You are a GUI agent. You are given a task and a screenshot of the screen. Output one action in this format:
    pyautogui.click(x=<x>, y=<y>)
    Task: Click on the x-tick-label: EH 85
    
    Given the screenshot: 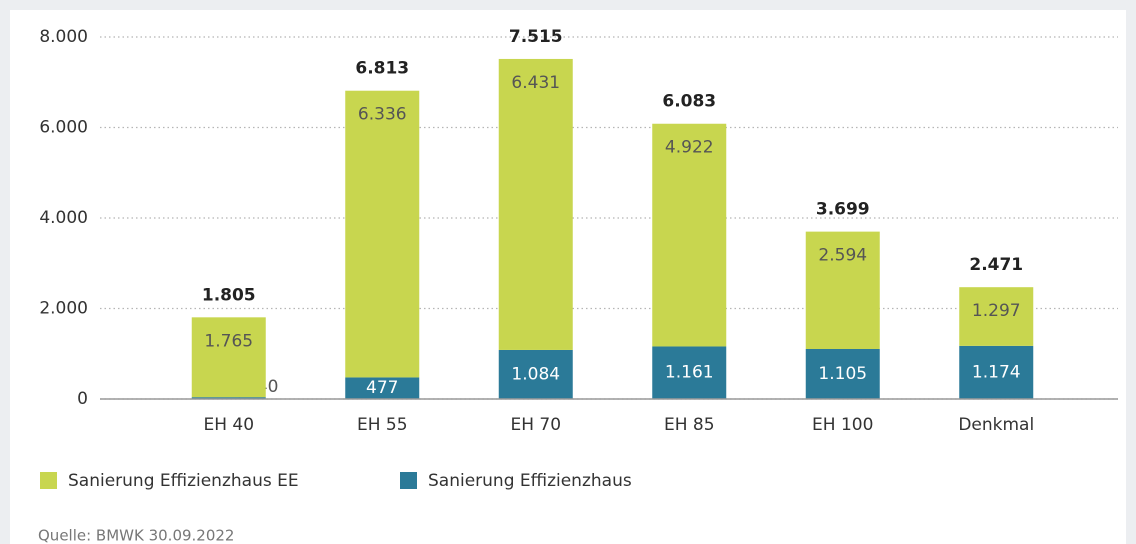 What is the action you would take?
    pyautogui.click(x=689, y=425)
    